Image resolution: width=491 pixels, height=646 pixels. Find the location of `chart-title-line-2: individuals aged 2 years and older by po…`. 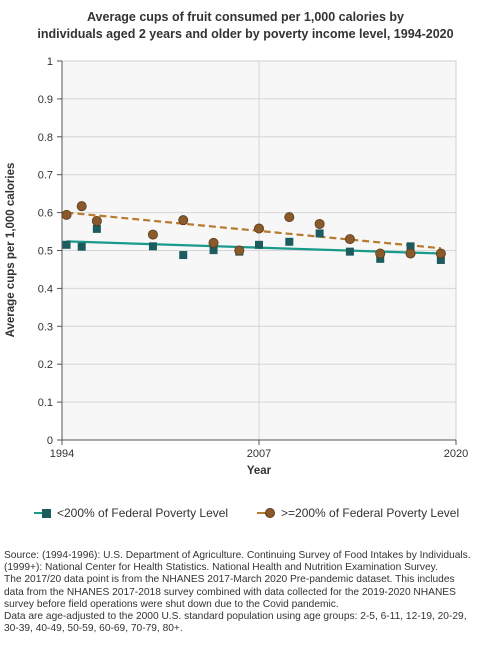

chart-title-line-2: individuals aged 2 years and older by po… is located at coordinates (245, 34).